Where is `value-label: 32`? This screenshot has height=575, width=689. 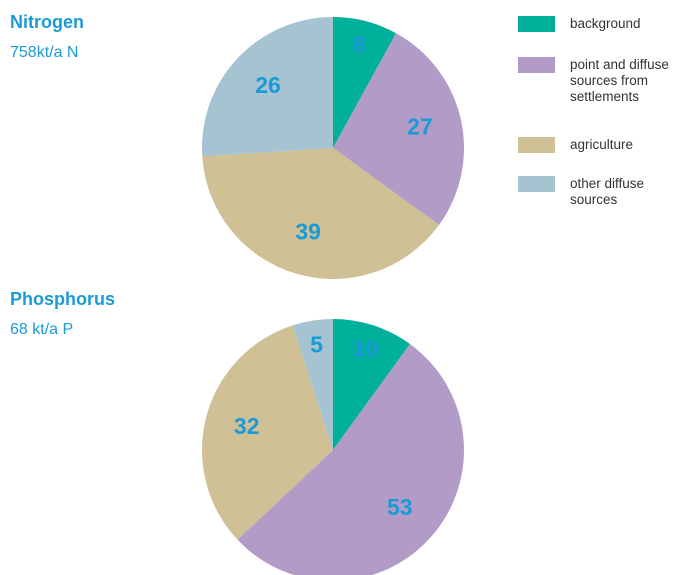
value-label: 32 is located at coordinates (247, 426).